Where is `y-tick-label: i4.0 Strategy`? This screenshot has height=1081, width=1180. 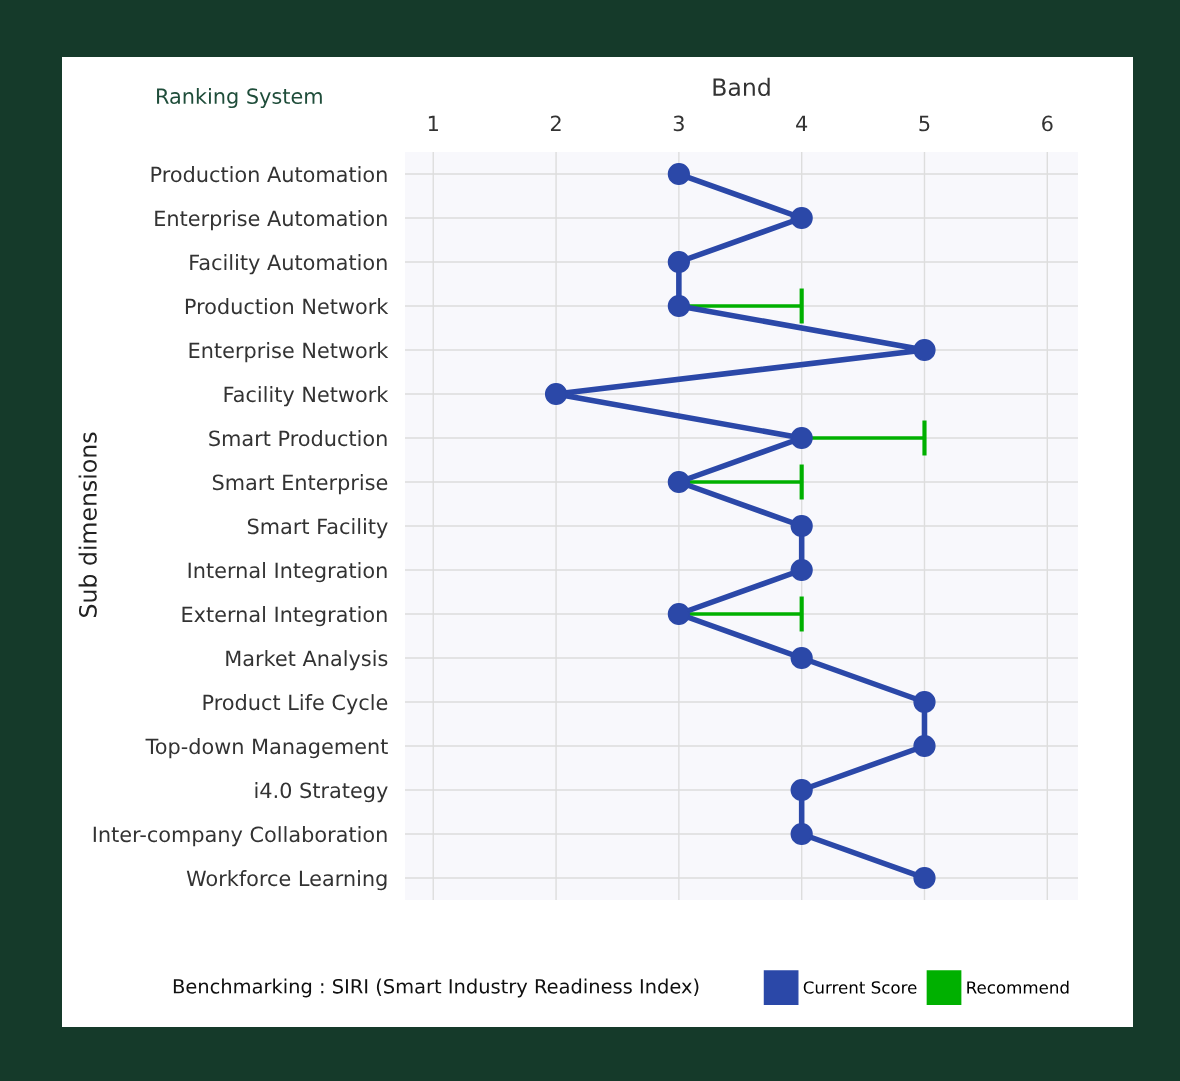
y-tick-label: i4.0 Strategy is located at coordinates (321, 792).